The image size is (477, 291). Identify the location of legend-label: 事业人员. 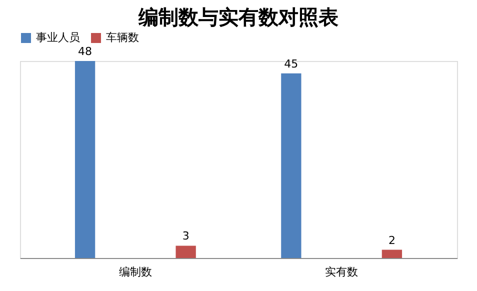
(58, 37).